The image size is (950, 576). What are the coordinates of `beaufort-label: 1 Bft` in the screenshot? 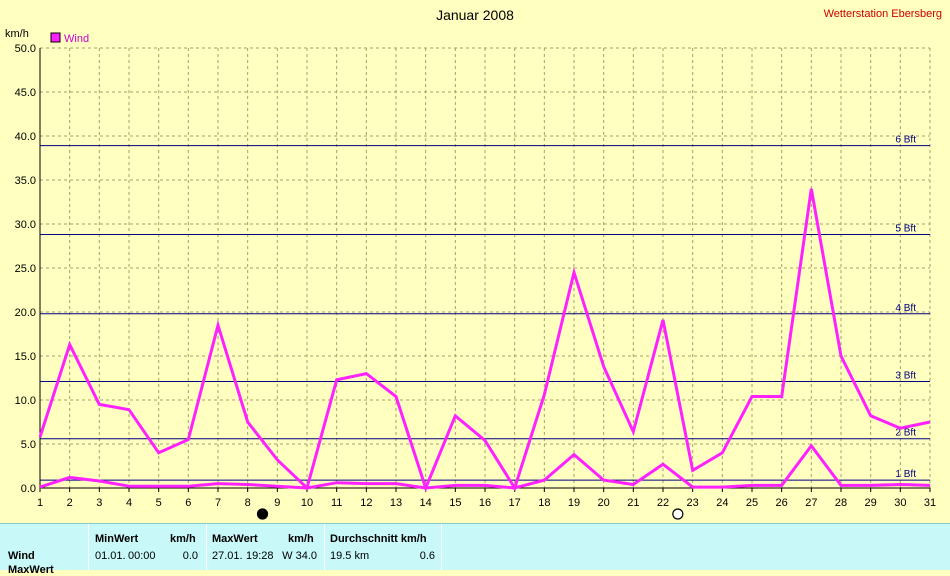 It's located at (905, 474).